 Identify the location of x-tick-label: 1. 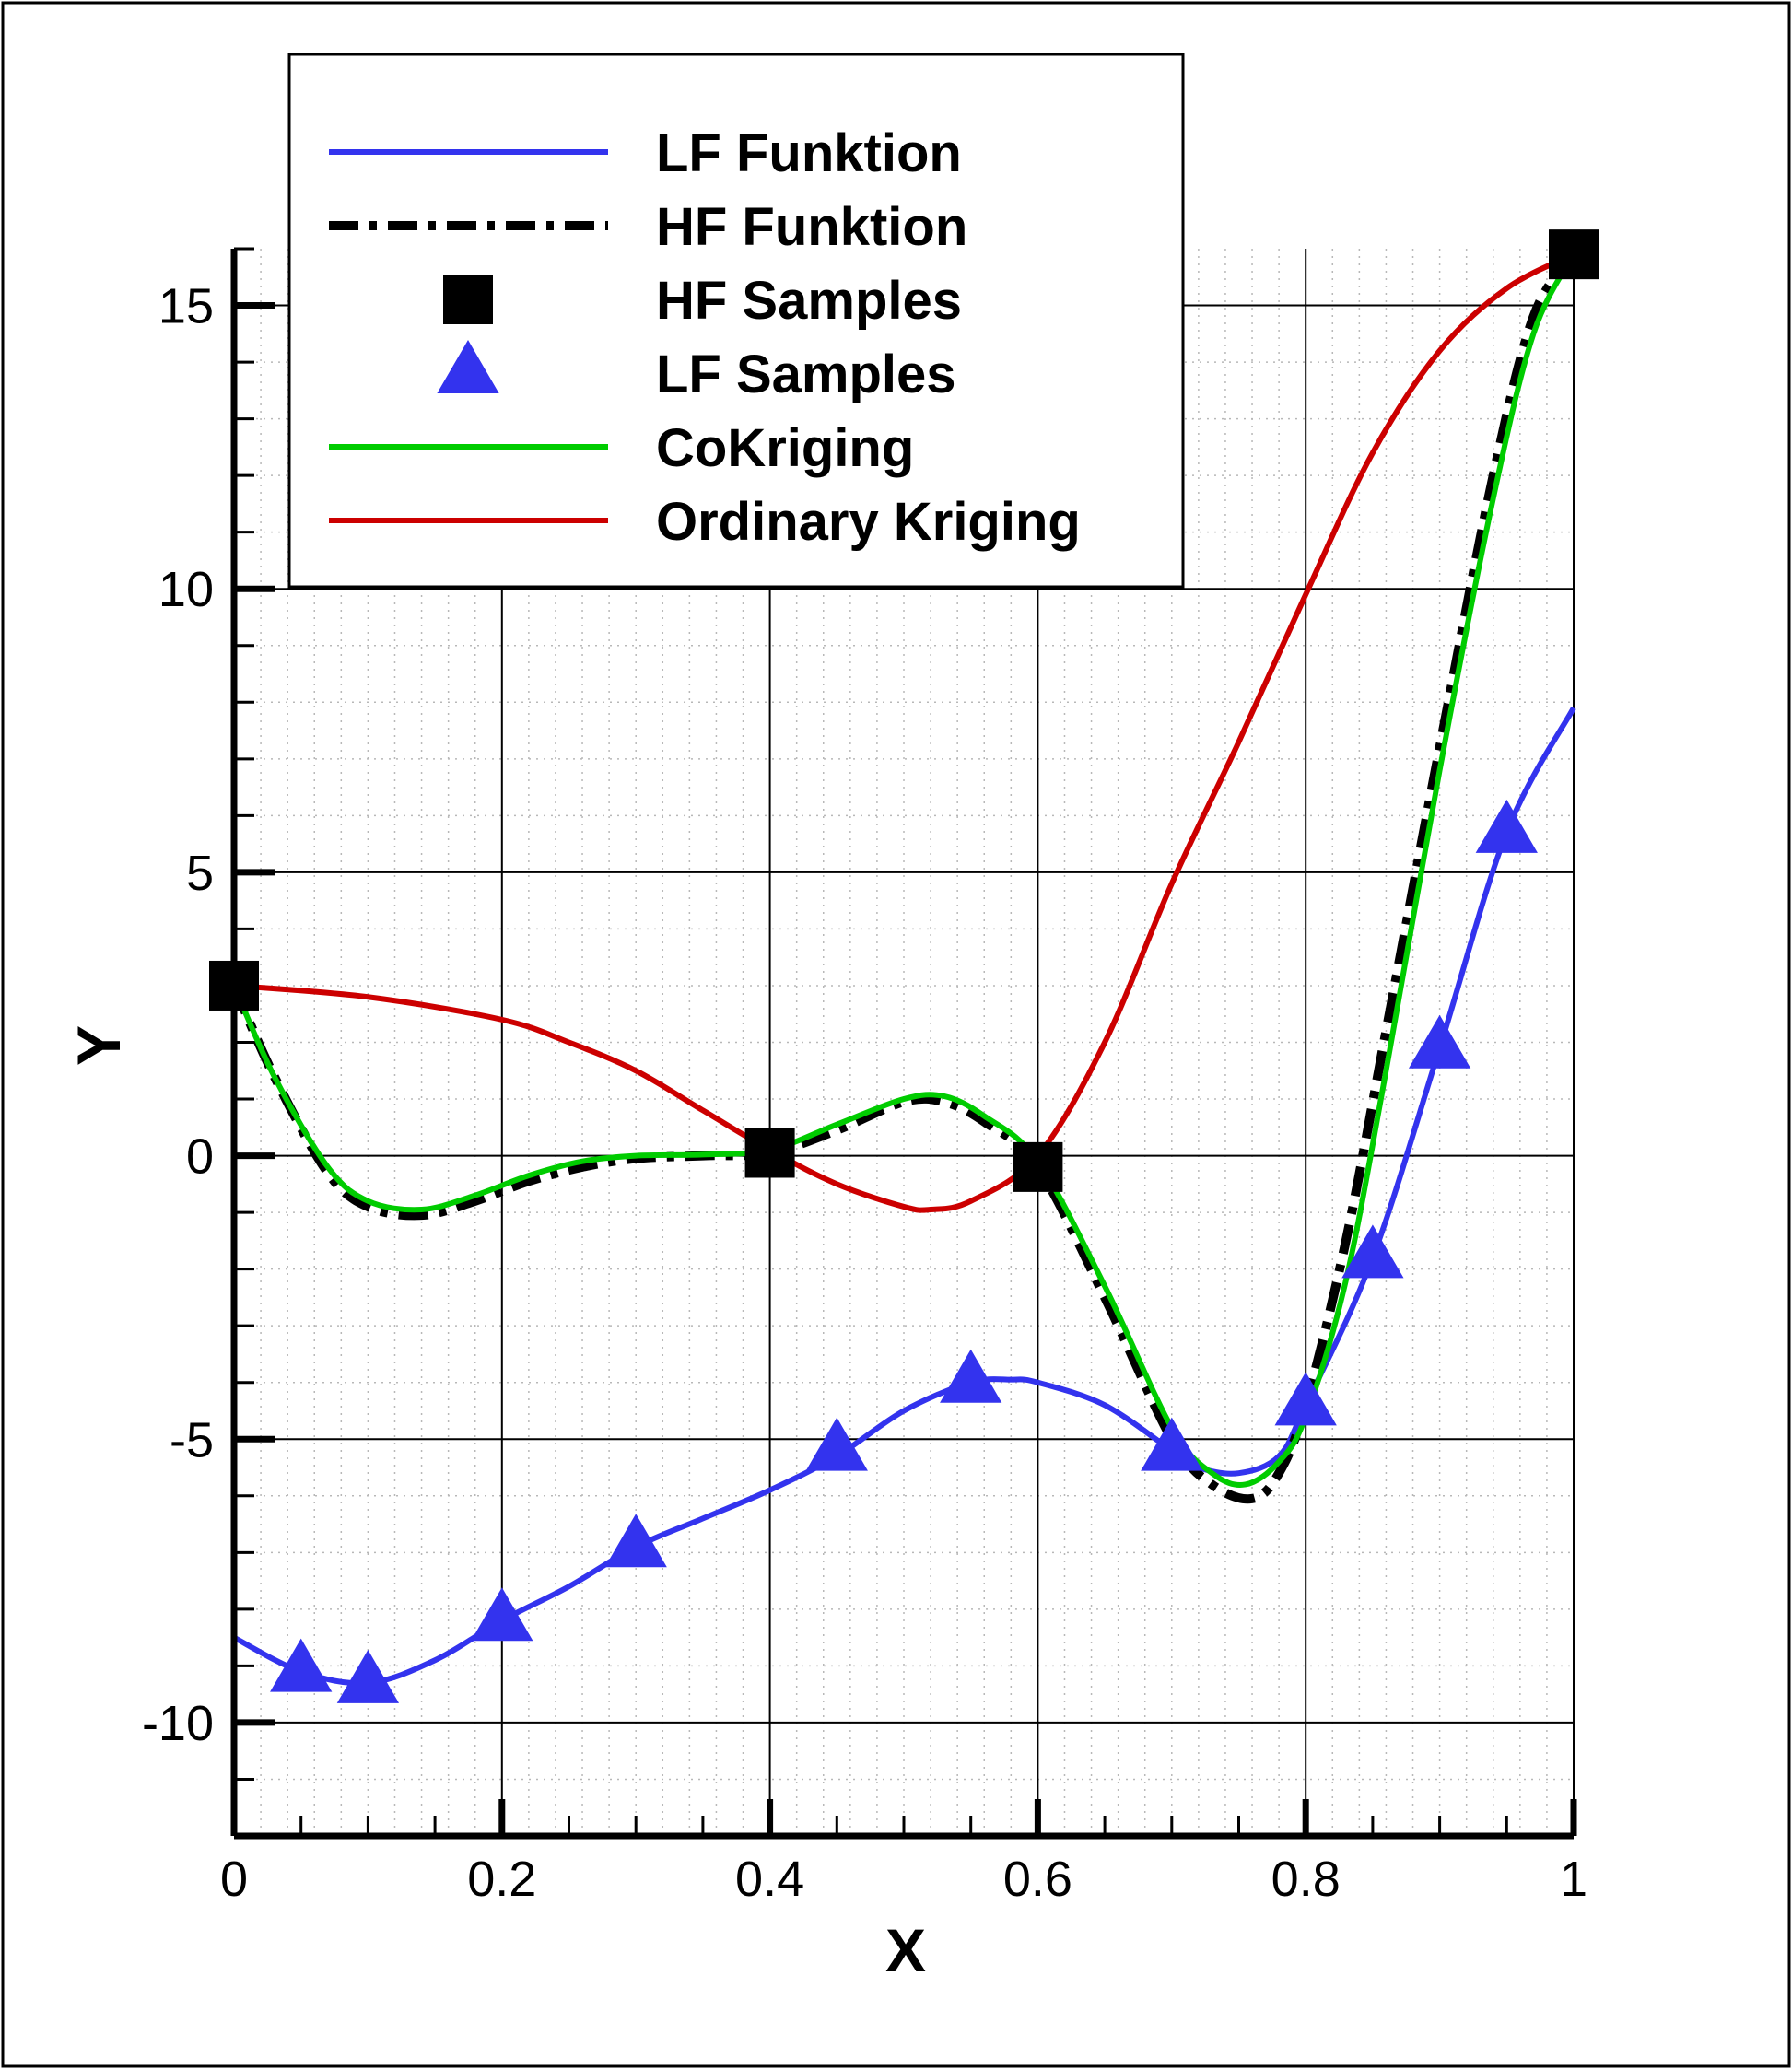
(1573, 1879).